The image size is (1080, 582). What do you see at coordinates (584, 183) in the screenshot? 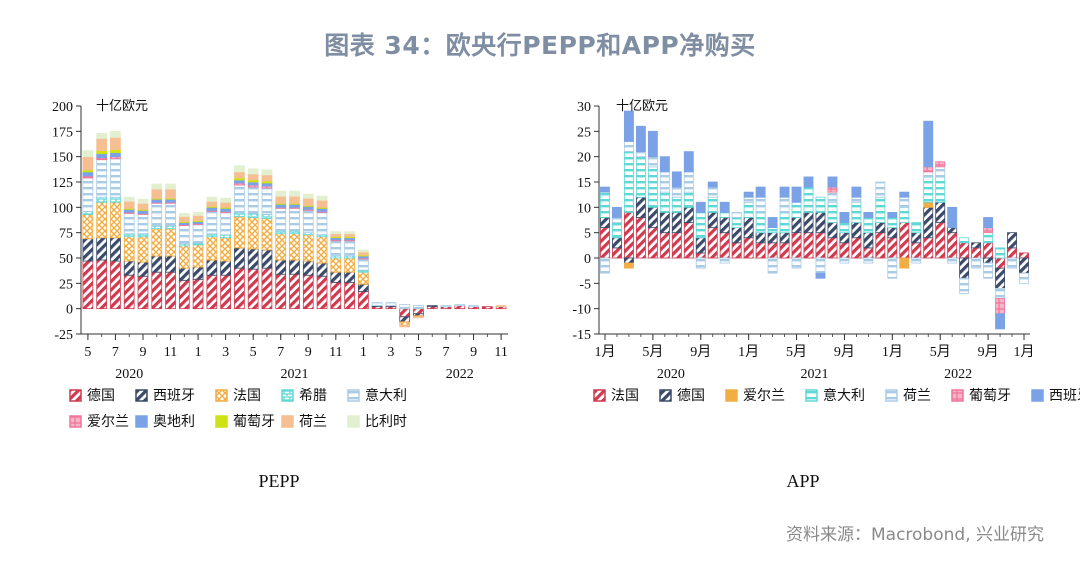
I see `y-tick-label: 15` at bounding box center [584, 183].